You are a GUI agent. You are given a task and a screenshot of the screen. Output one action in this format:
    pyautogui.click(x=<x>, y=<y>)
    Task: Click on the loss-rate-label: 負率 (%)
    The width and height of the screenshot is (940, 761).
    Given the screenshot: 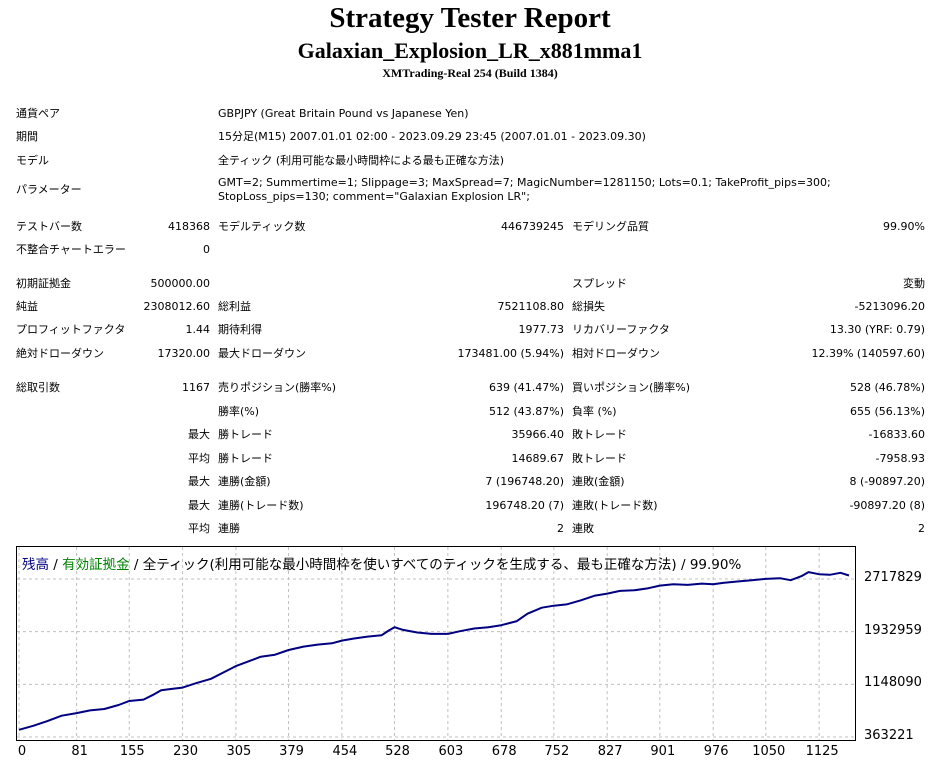 What is the action you would take?
    pyautogui.click(x=594, y=411)
    